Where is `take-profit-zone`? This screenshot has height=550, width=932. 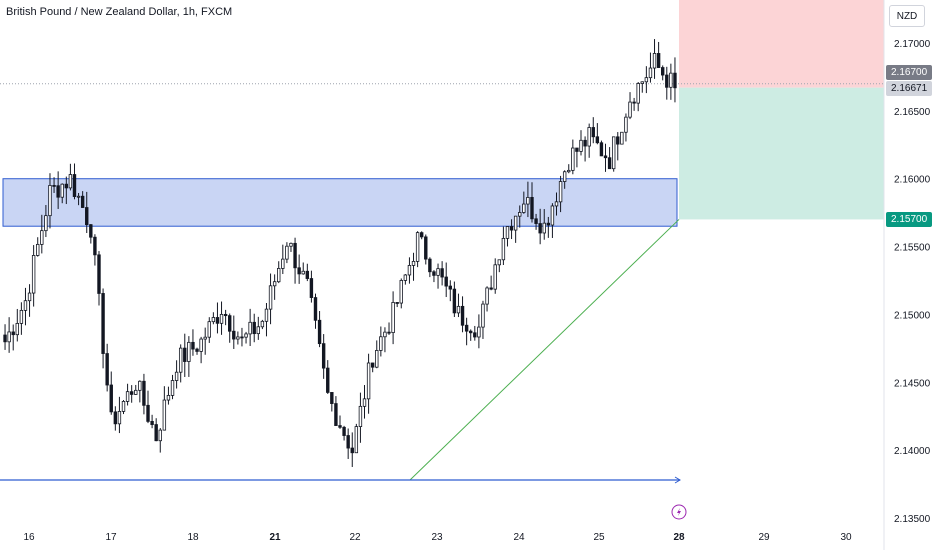
take-profit-zone is located at coordinates (781, 153).